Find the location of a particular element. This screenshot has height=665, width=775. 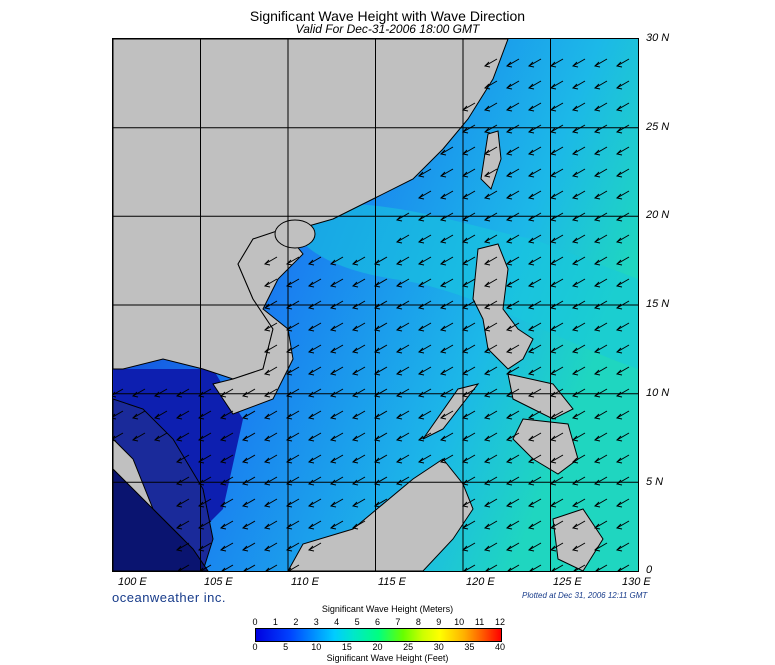

meters-tick: 0 is located at coordinates (255, 622).